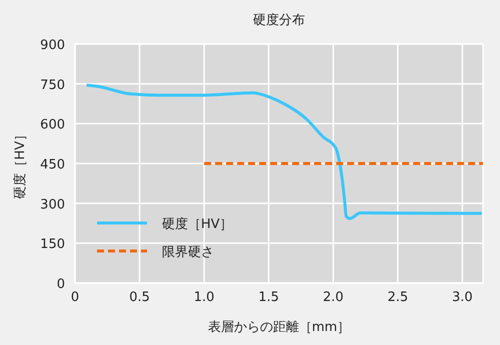  I want to click on legend-label: 限界硬さ, so click(188, 252).